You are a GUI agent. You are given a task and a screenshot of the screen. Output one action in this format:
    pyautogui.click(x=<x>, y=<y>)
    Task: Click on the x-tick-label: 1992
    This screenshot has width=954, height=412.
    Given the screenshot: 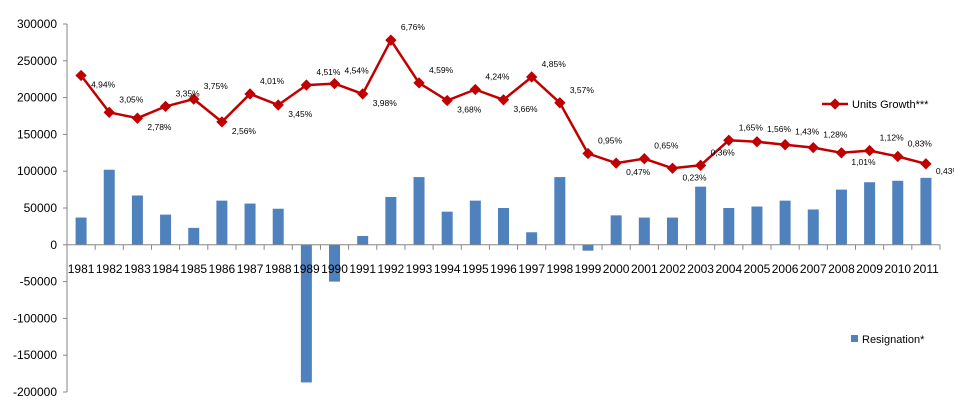 What is the action you would take?
    pyautogui.click(x=391, y=269)
    